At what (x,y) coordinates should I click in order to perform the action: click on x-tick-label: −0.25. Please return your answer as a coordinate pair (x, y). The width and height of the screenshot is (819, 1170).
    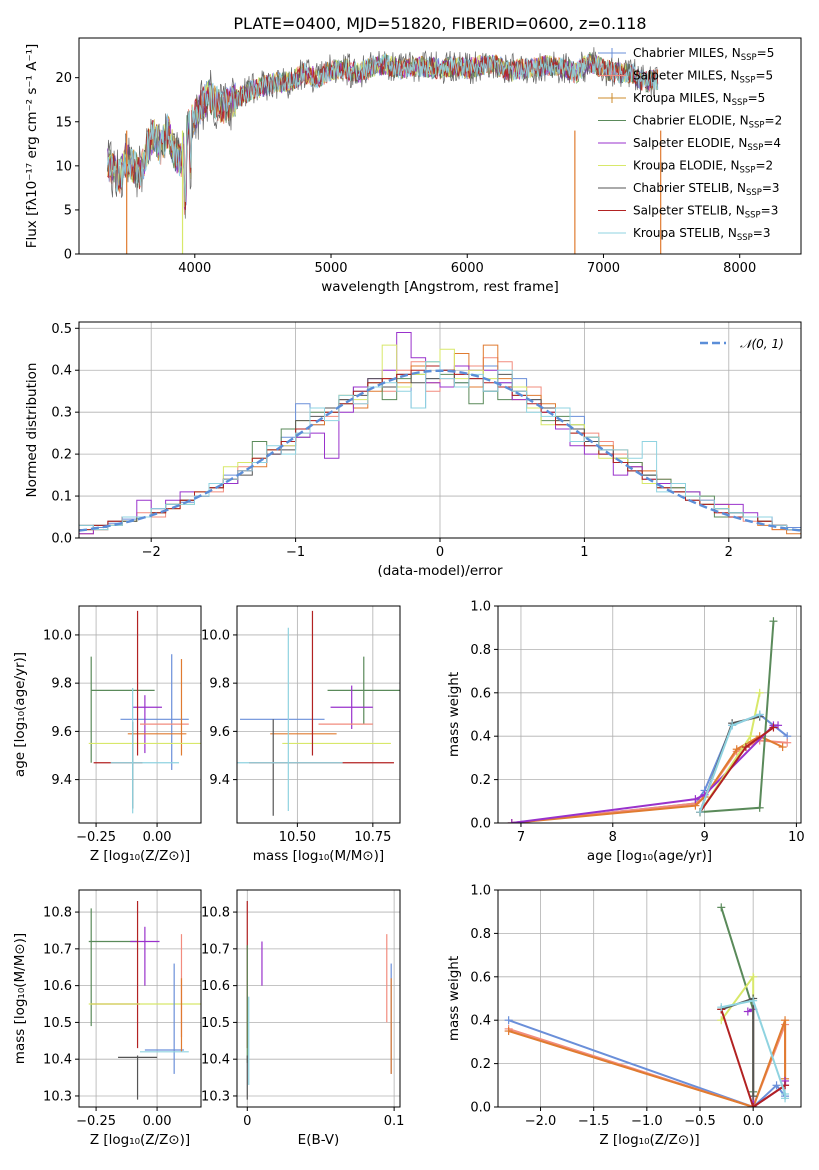
    Looking at the image, I should click on (96, 1121).